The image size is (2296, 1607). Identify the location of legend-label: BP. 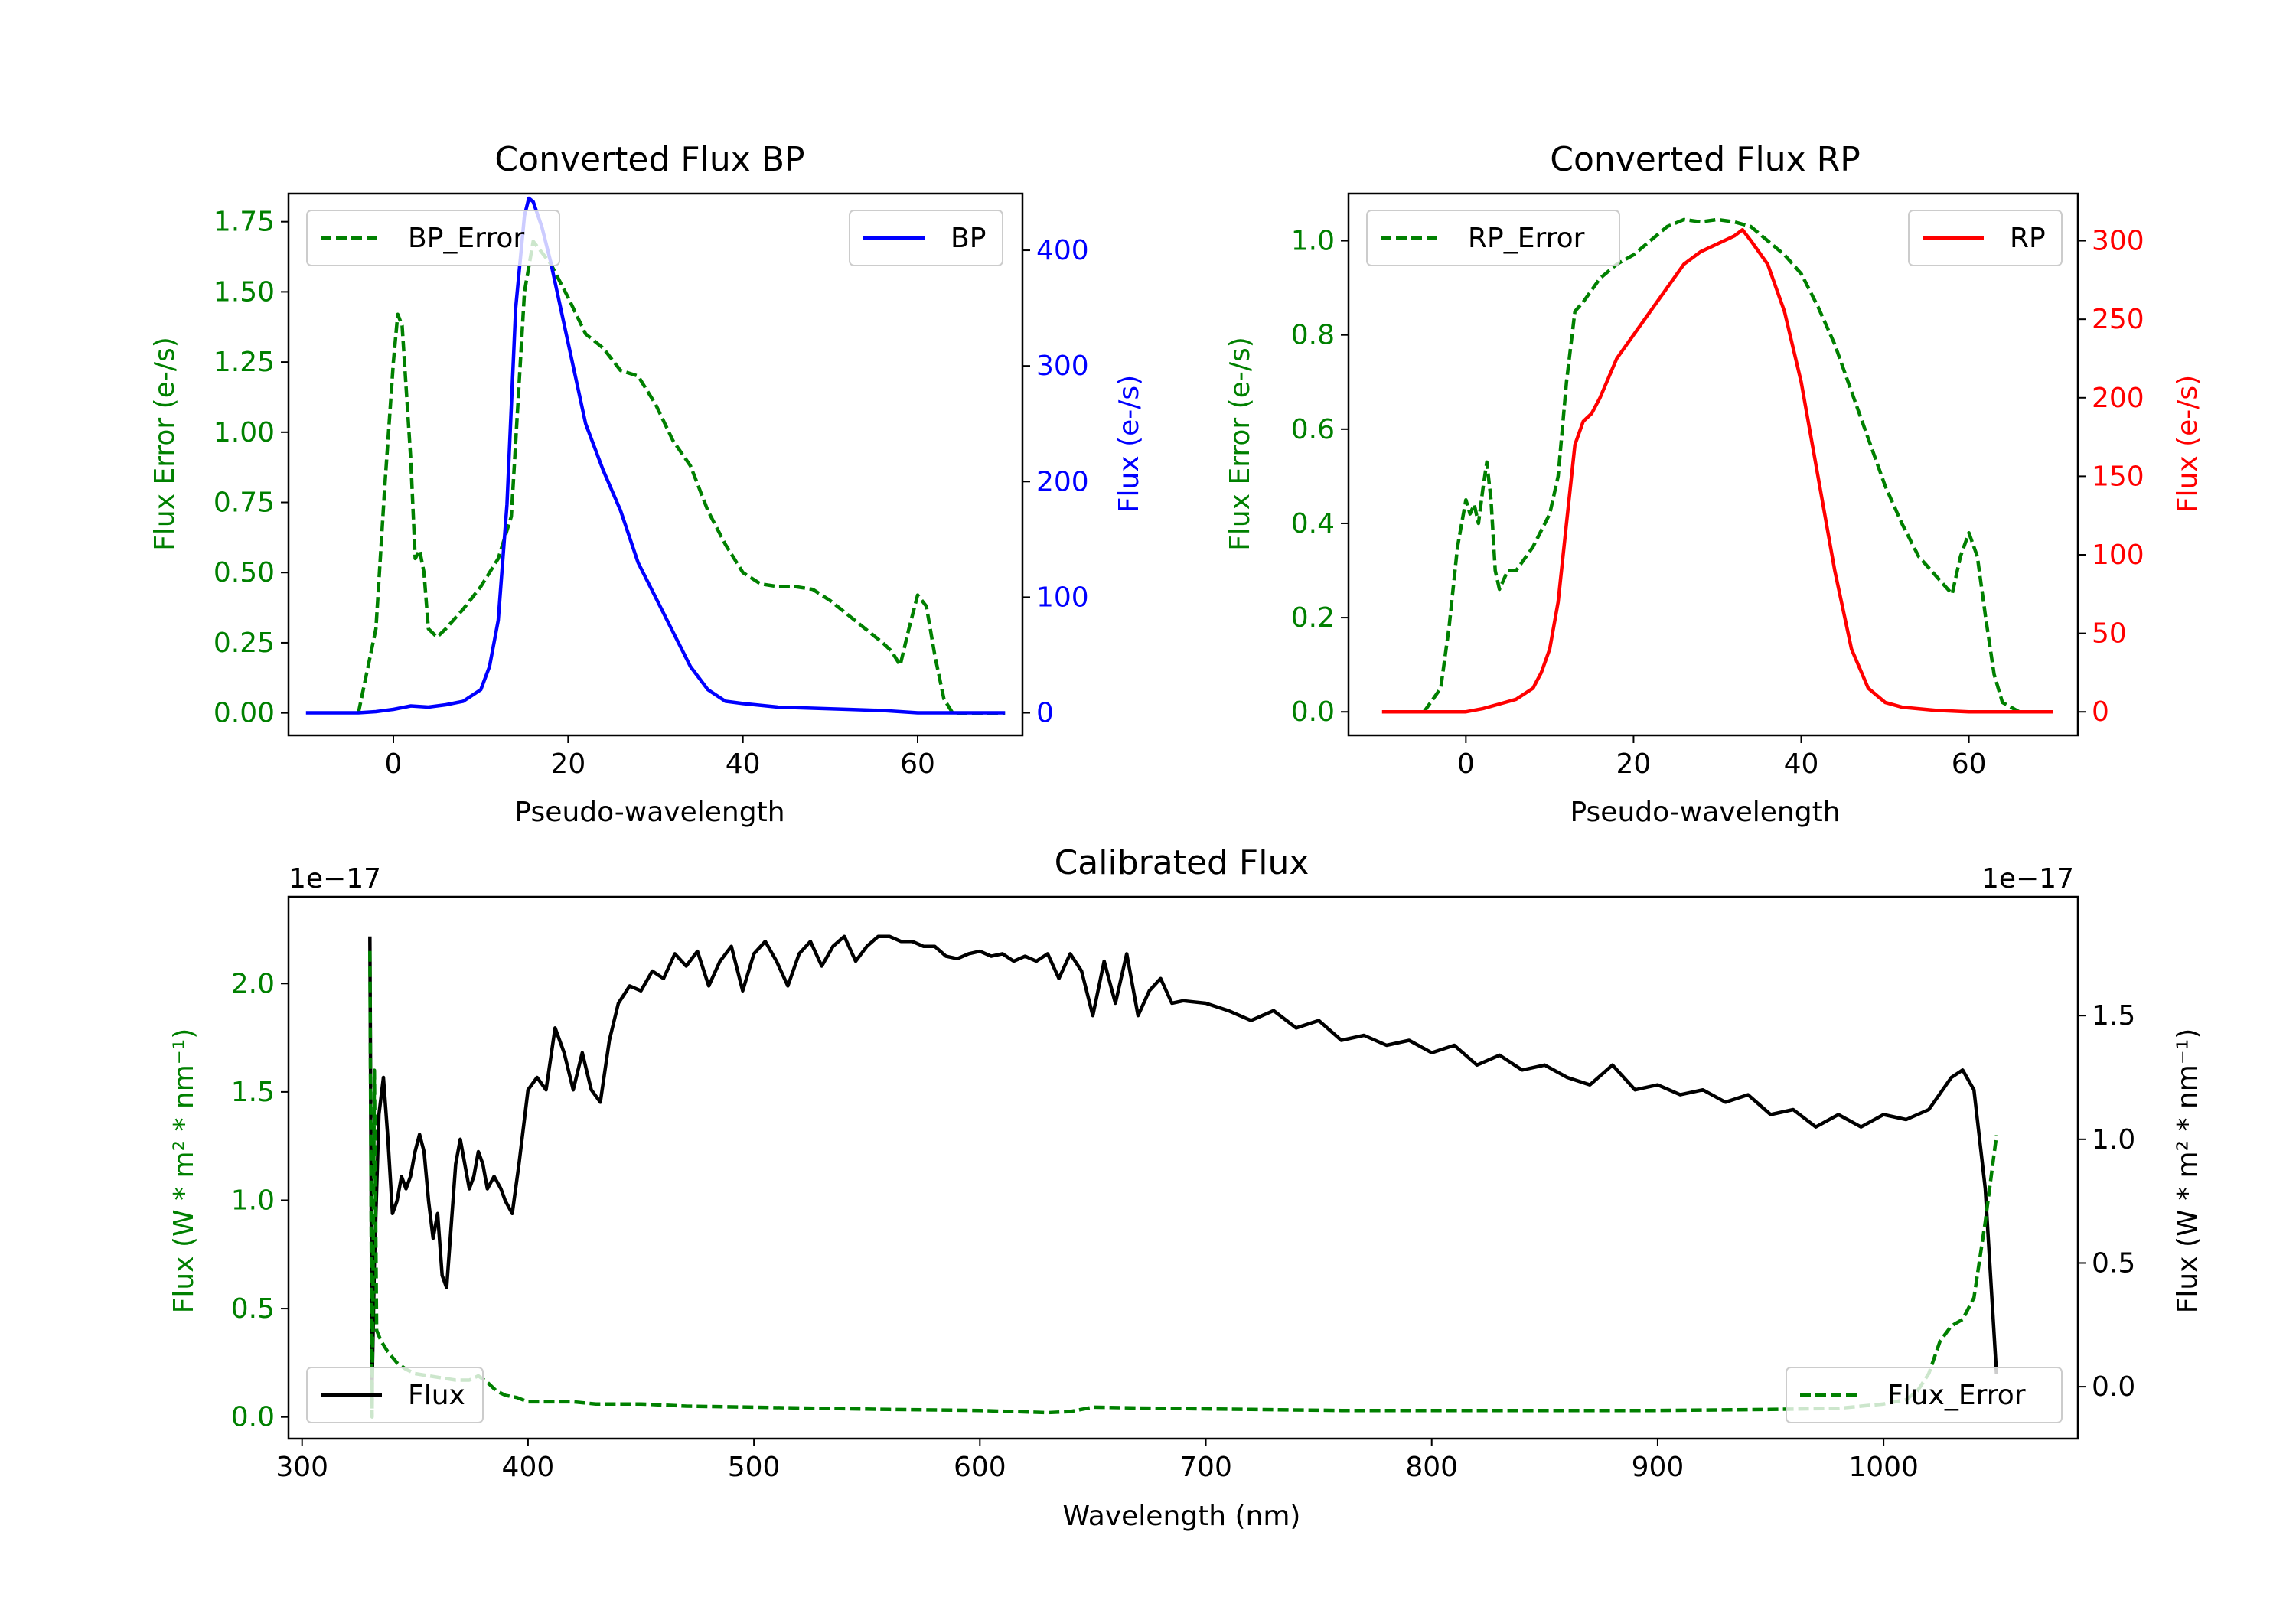
(968, 239).